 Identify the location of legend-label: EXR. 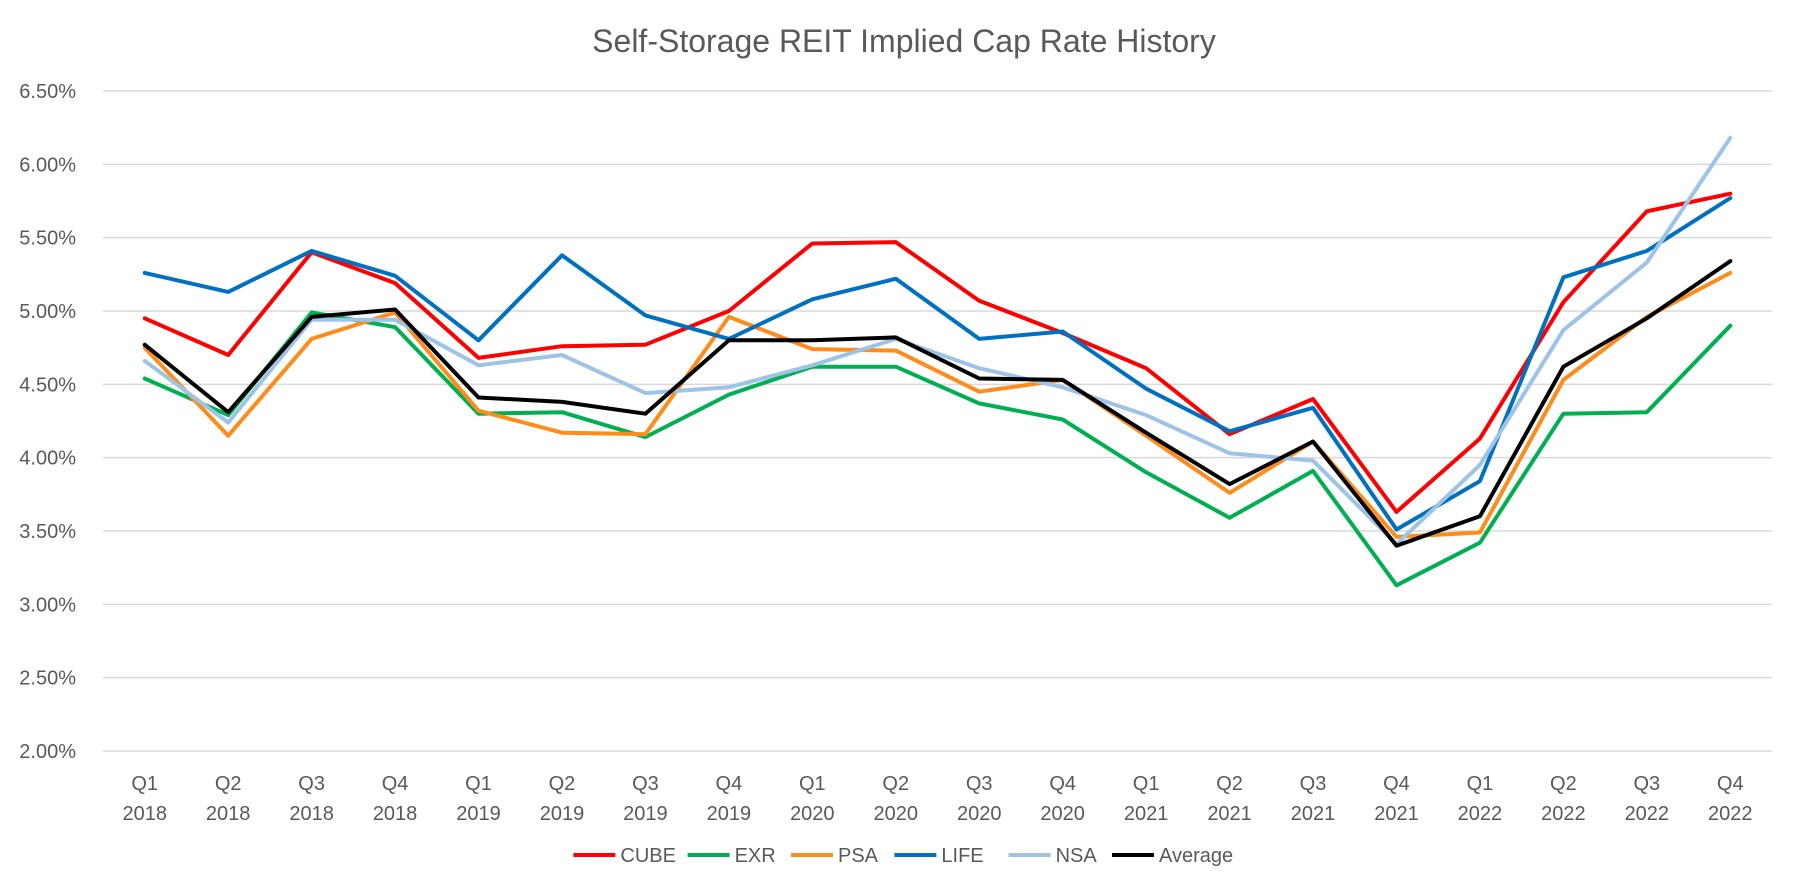
(755, 856).